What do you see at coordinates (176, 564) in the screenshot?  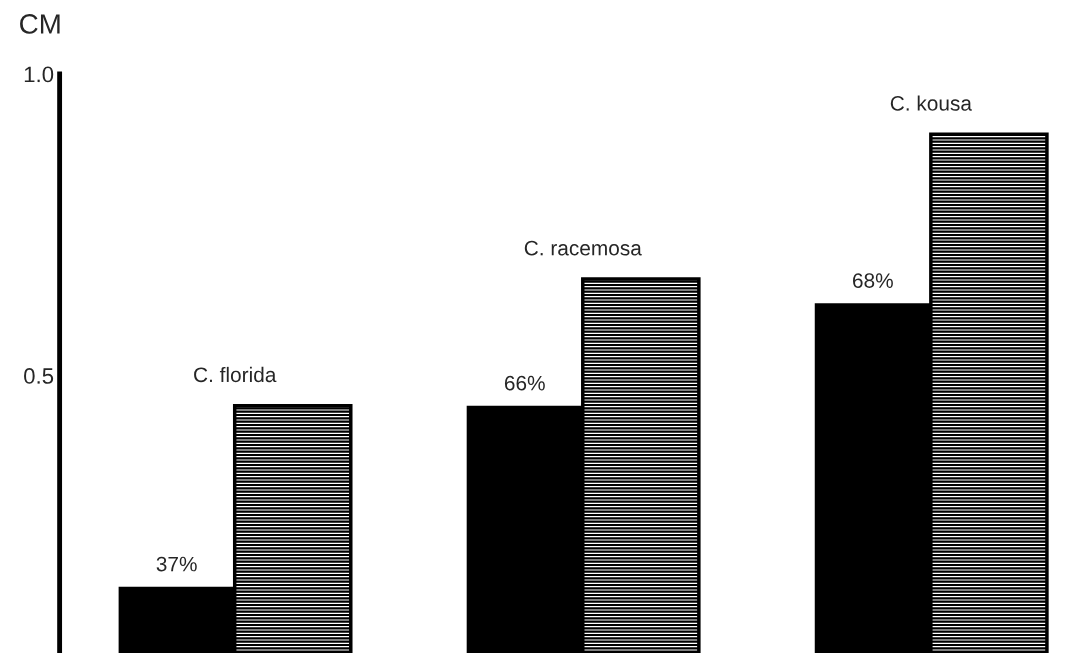 I see `annotation: 37%` at bounding box center [176, 564].